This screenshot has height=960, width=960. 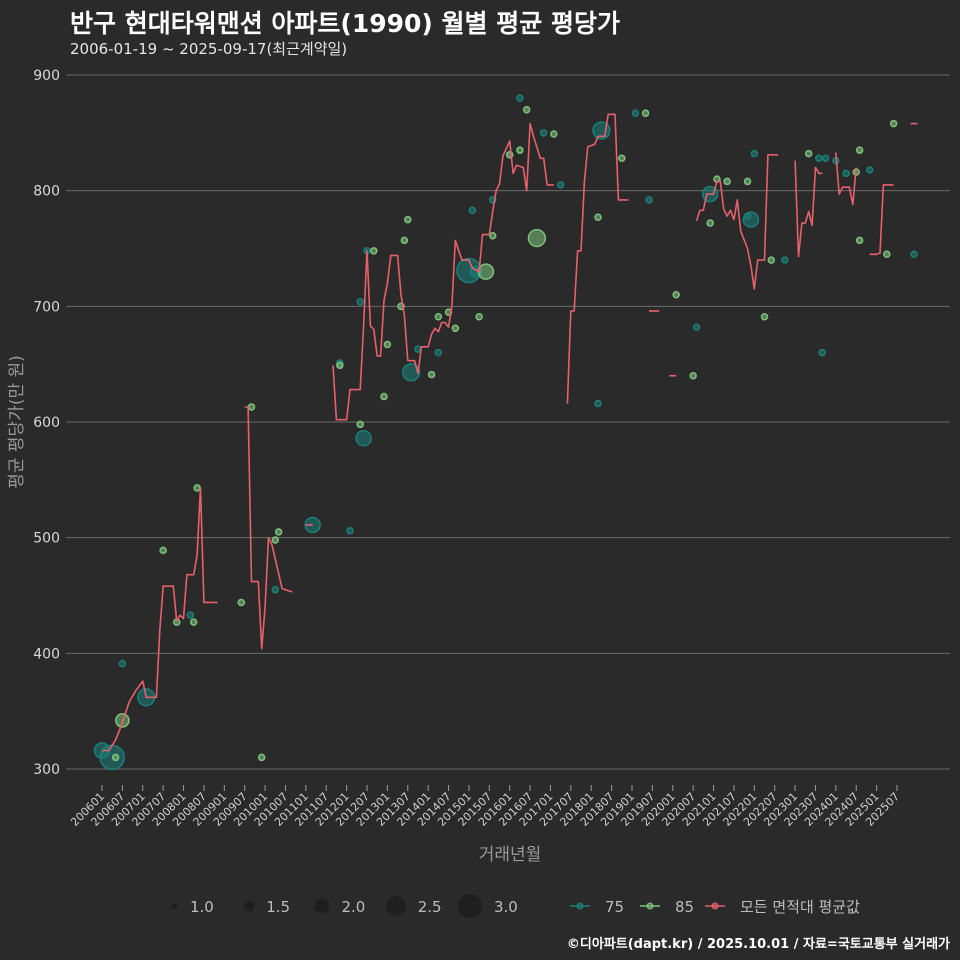 I want to click on y-tick-900: 900, so click(x=46, y=76).